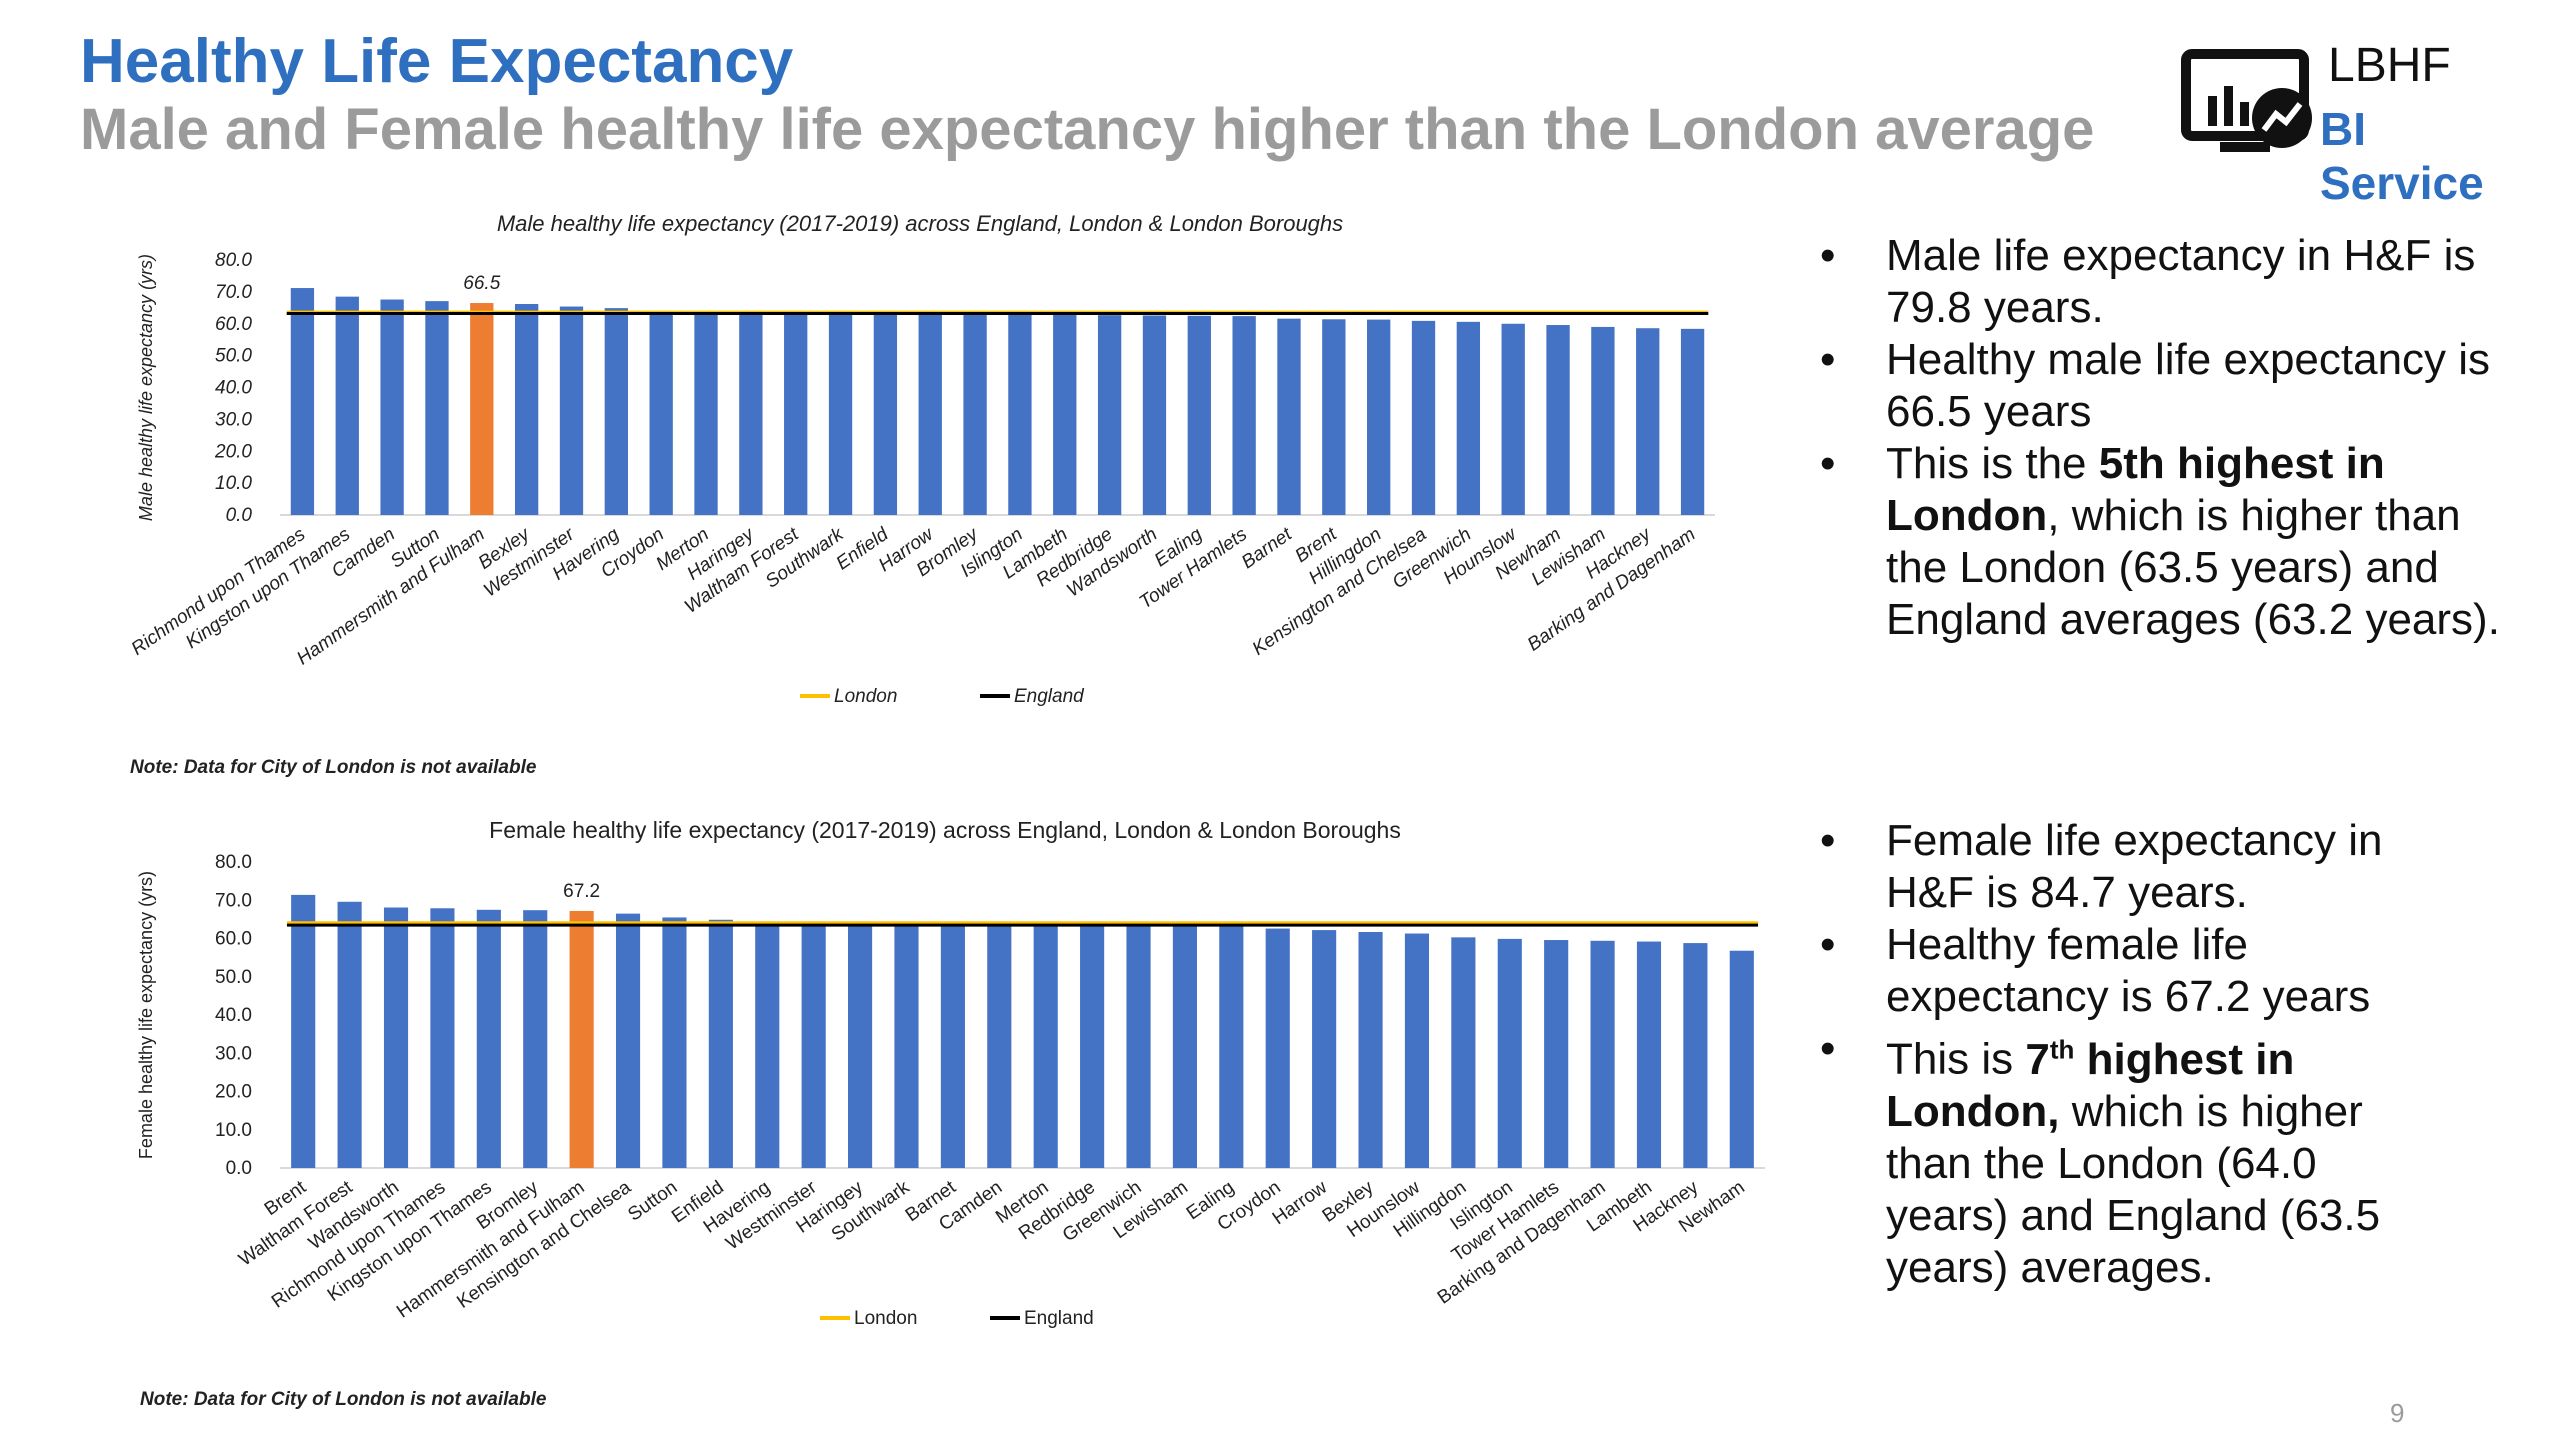  I want to click on male-rank-bold: 5th highest in London, so click(2135, 489).